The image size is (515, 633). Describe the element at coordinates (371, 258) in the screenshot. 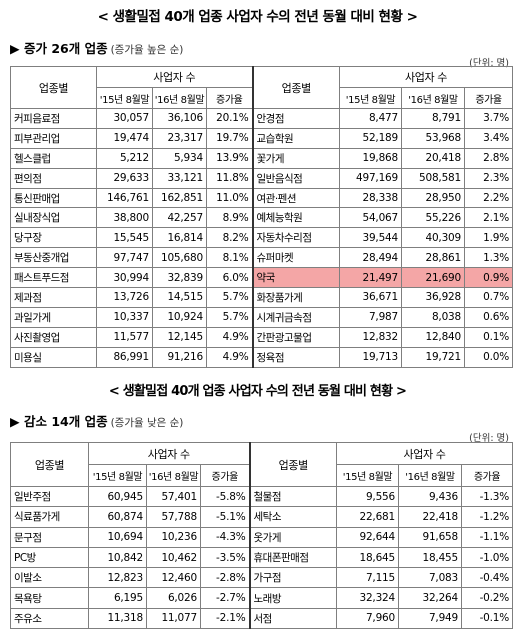

I see `value-2015: 28,494` at that location.